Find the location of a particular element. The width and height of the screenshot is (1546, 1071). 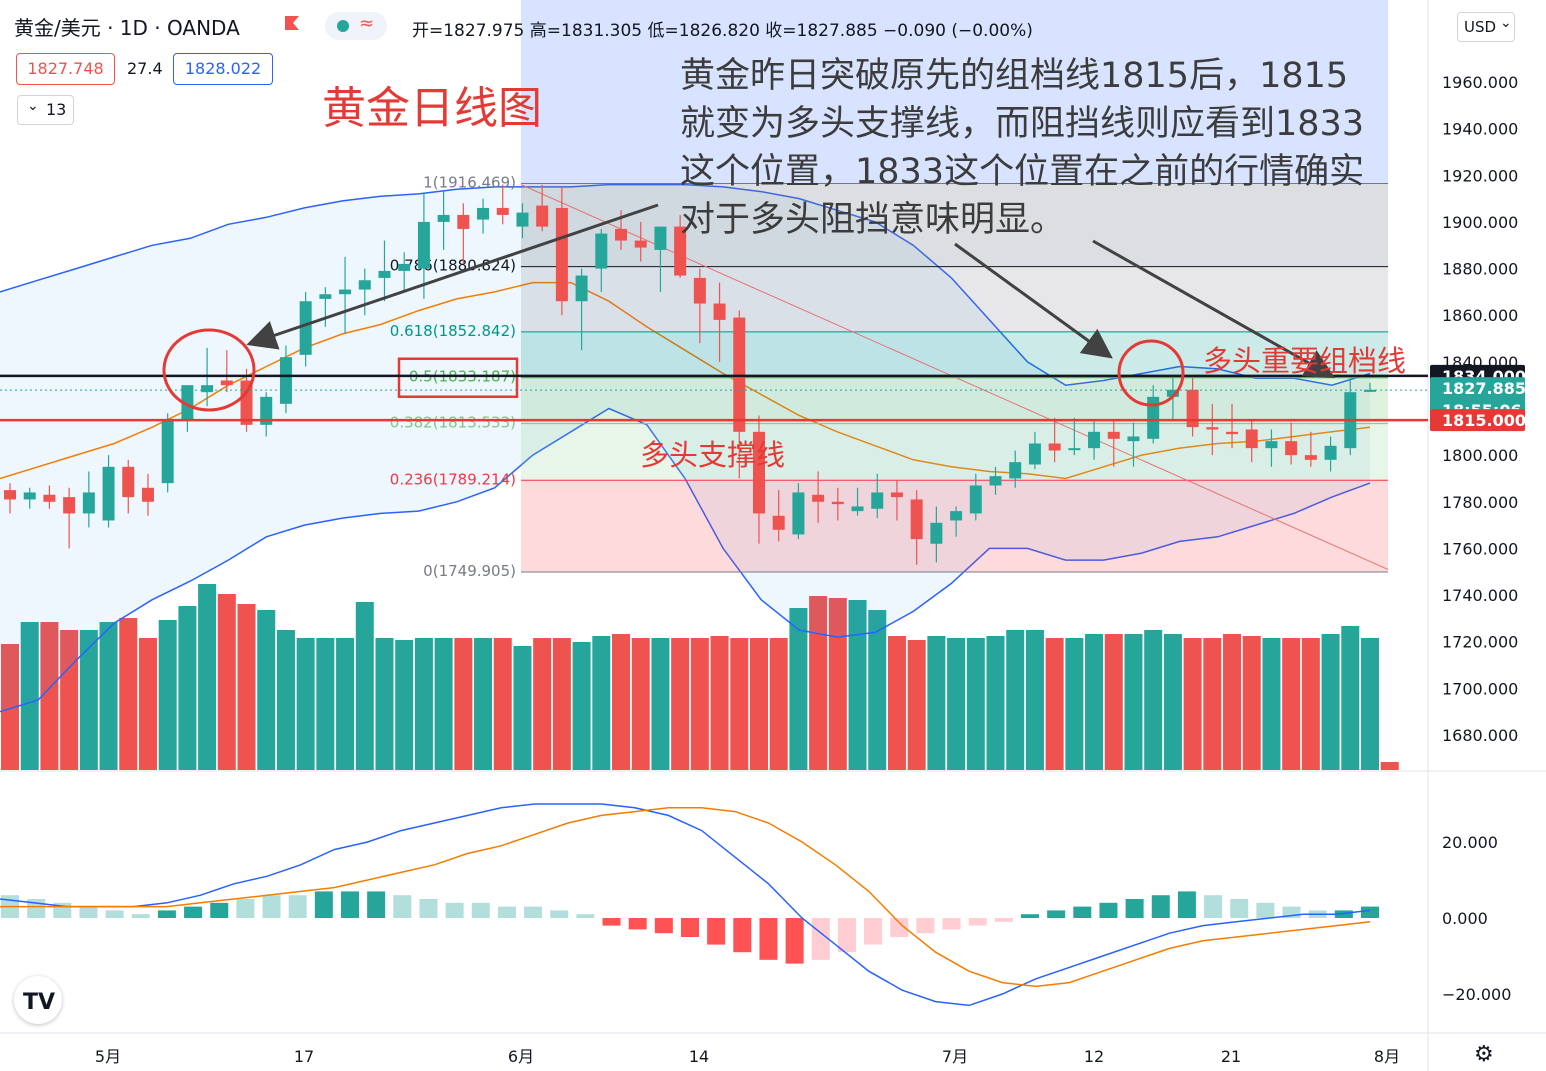

symbol-title: 黄金/美元 · 1D · OANDA is located at coordinates (127, 28).